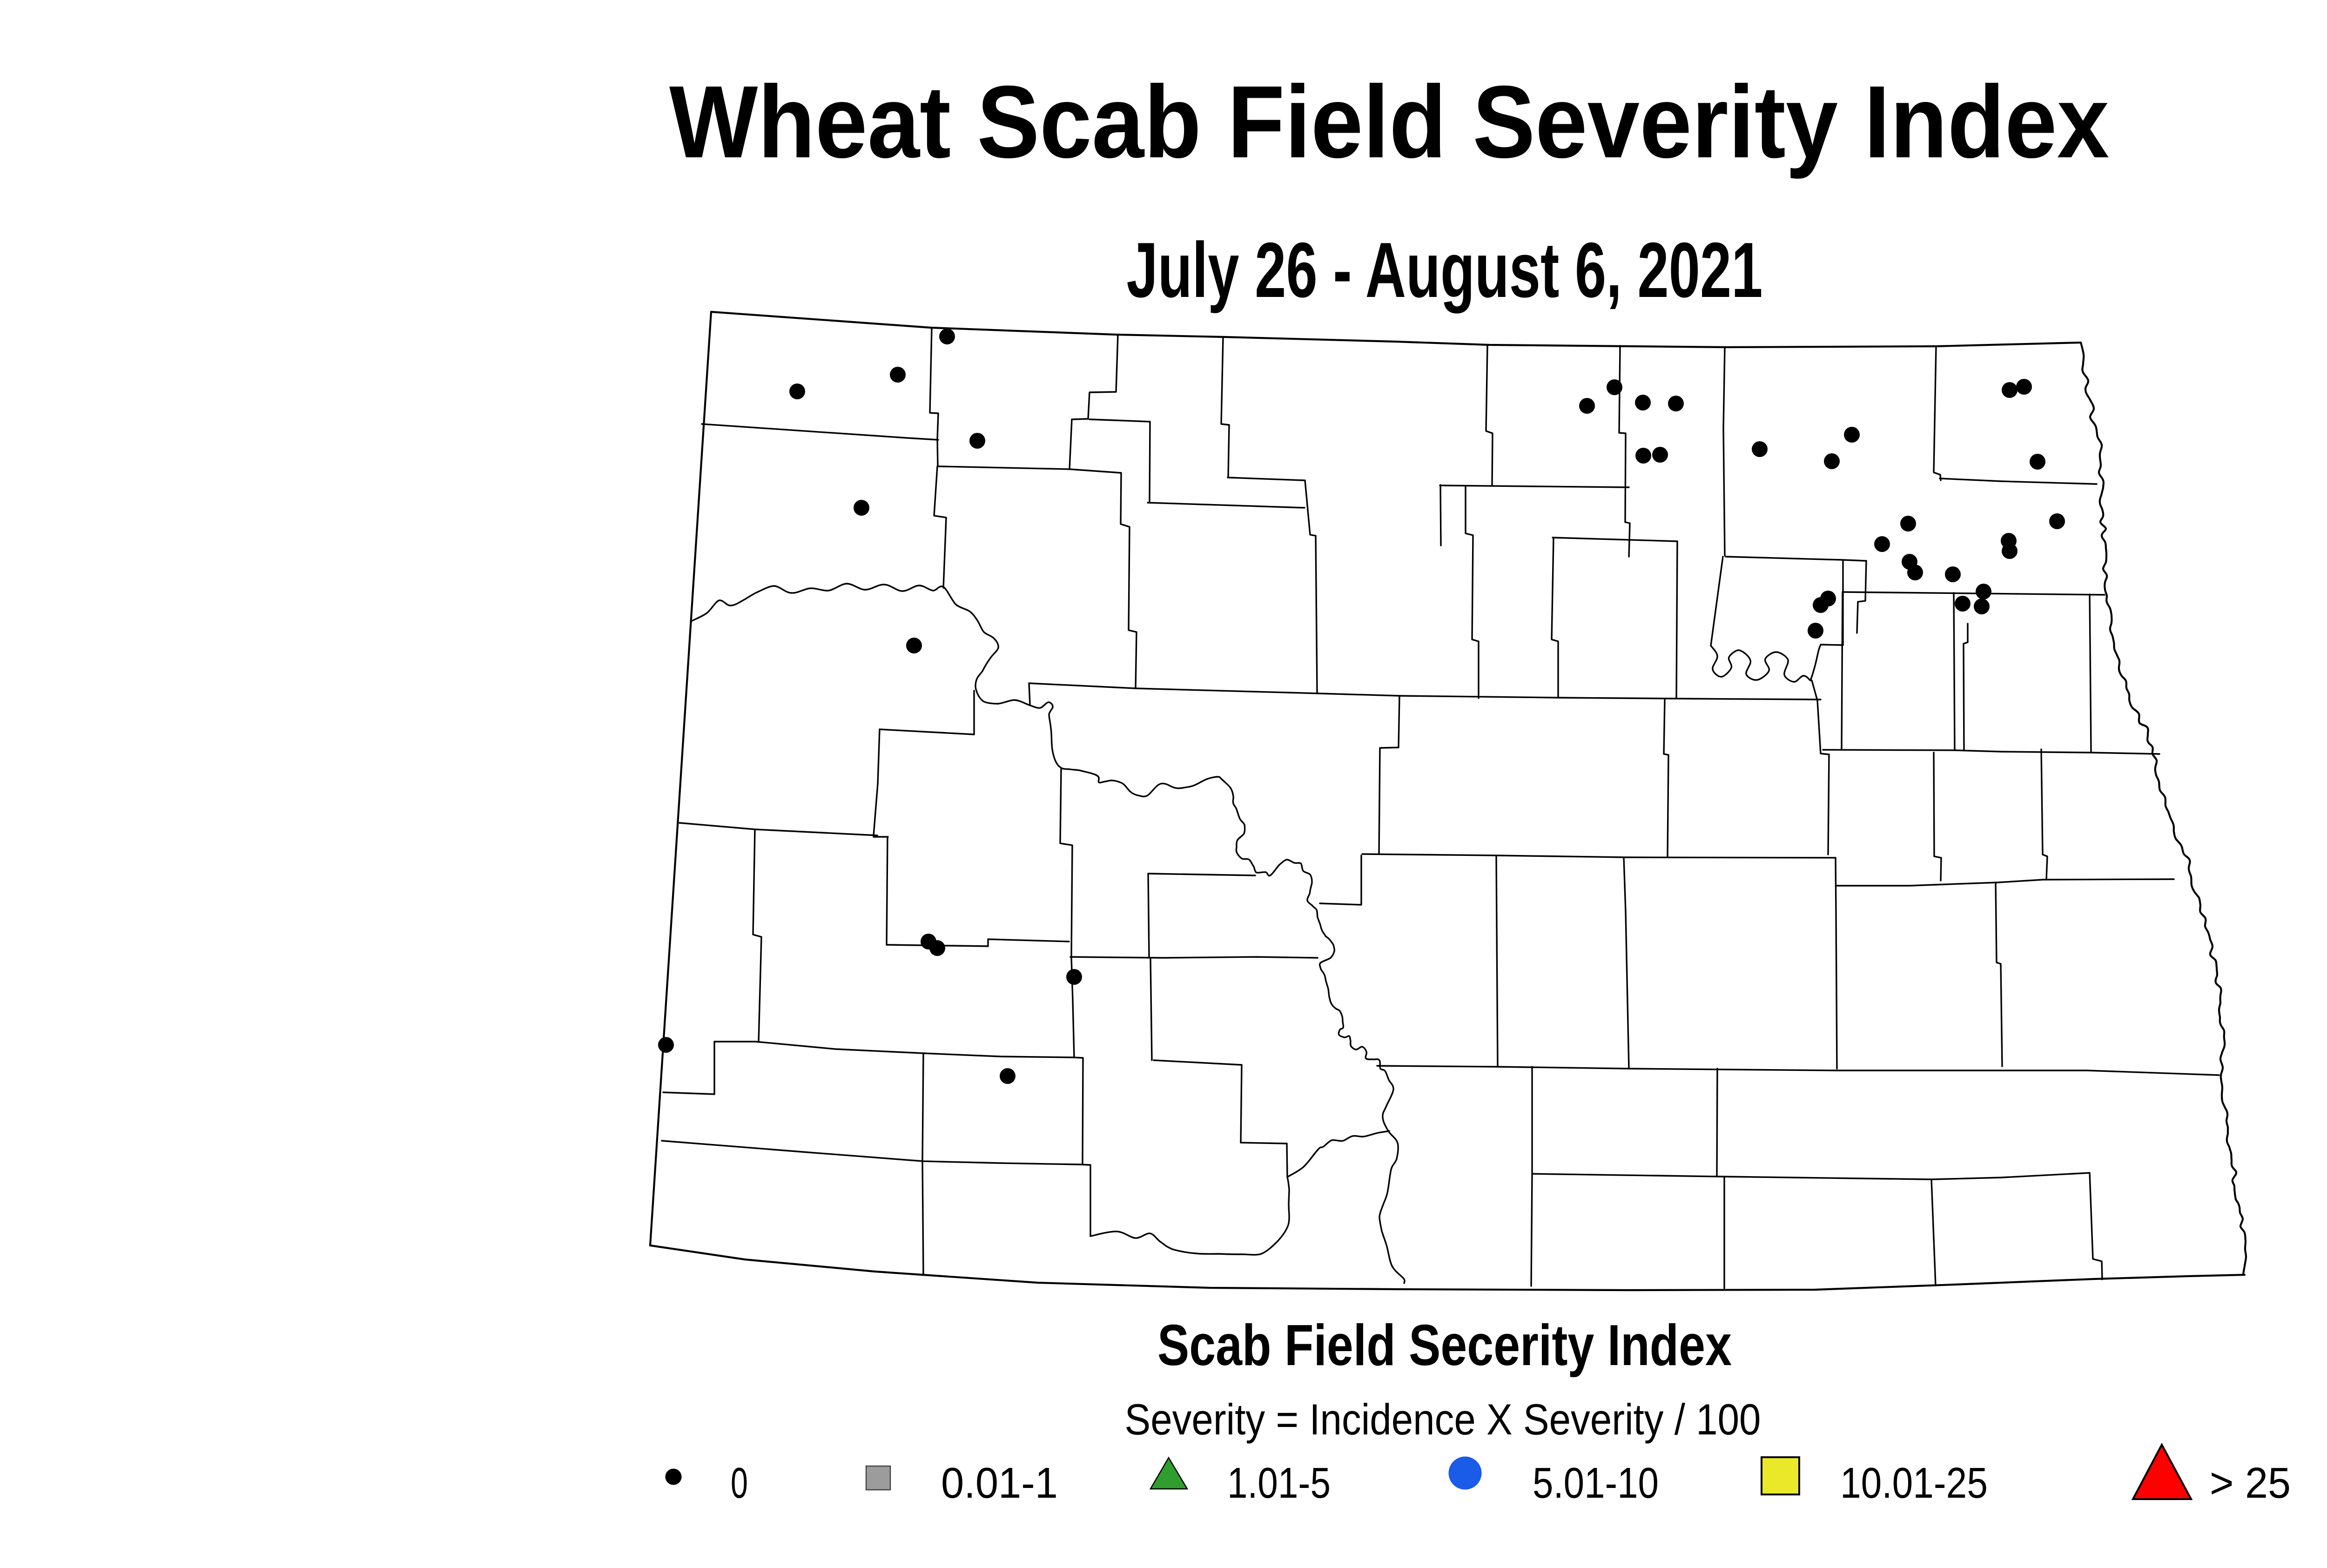 The height and width of the screenshot is (1568, 2327). Describe the element at coordinates (1443, 1419) in the screenshot. I see `svg-text:Severity = Incidence X Severit: Severity = Incidence X Severity / 100` at that location.